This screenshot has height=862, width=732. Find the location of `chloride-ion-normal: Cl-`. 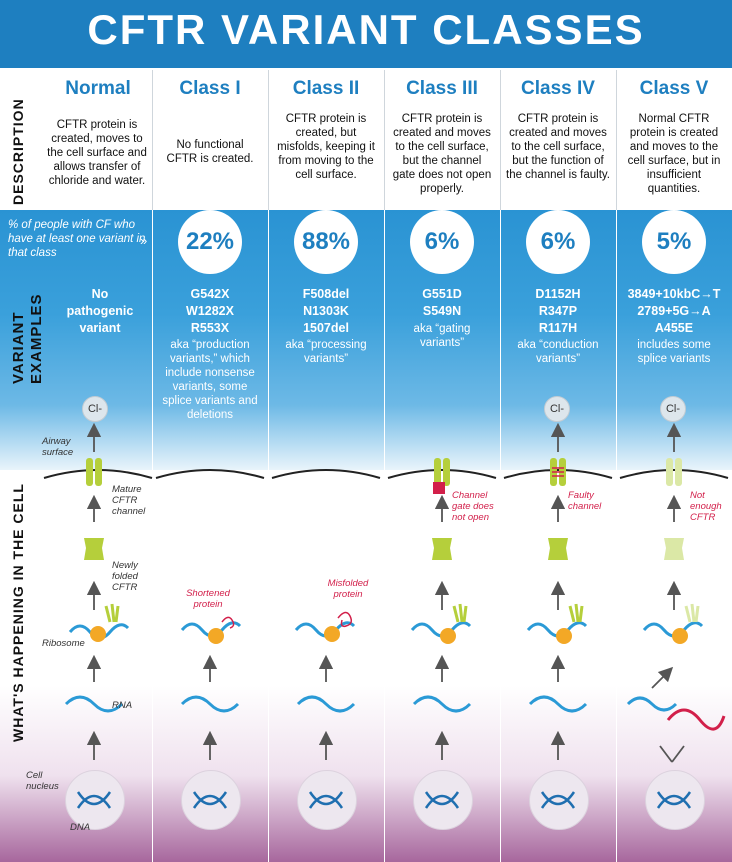

chloride-ion-normal: Cl- is located at coordinates (95, 409).